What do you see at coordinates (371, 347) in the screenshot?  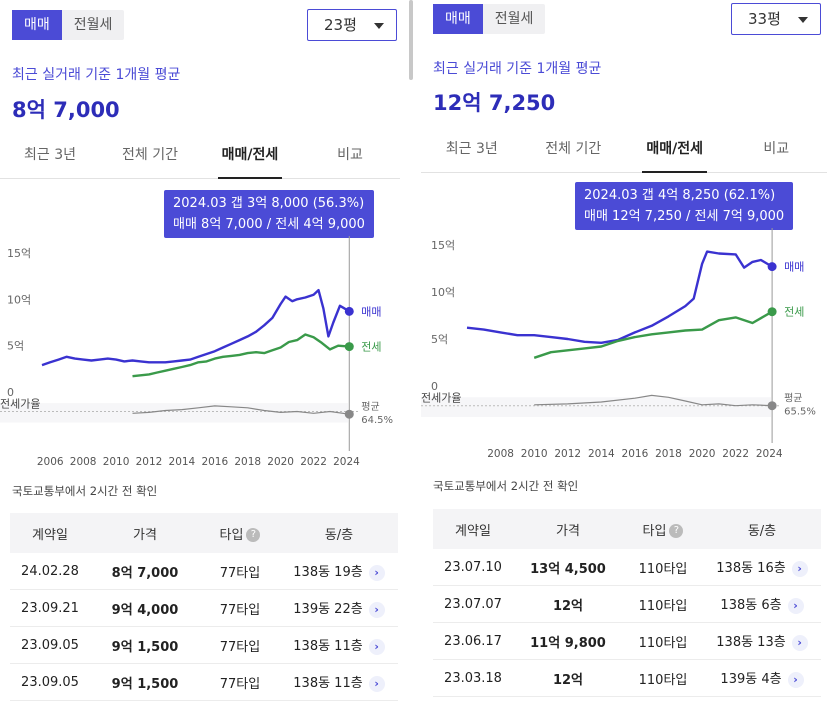 I see `series-end-label: 전세` at bounding box center [371, 347].